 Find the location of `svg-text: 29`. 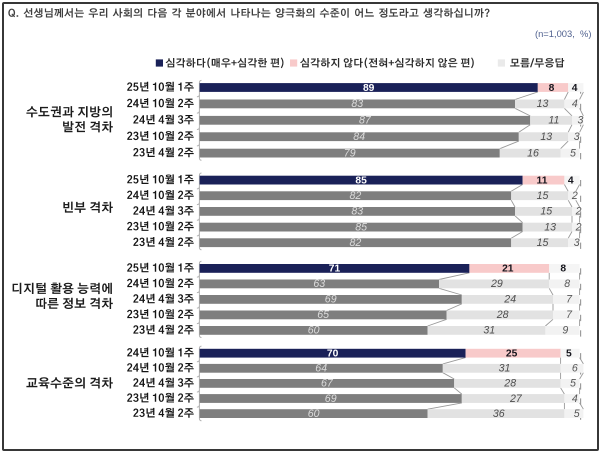

svg-text: 29 is located at coordinates (496, 284).